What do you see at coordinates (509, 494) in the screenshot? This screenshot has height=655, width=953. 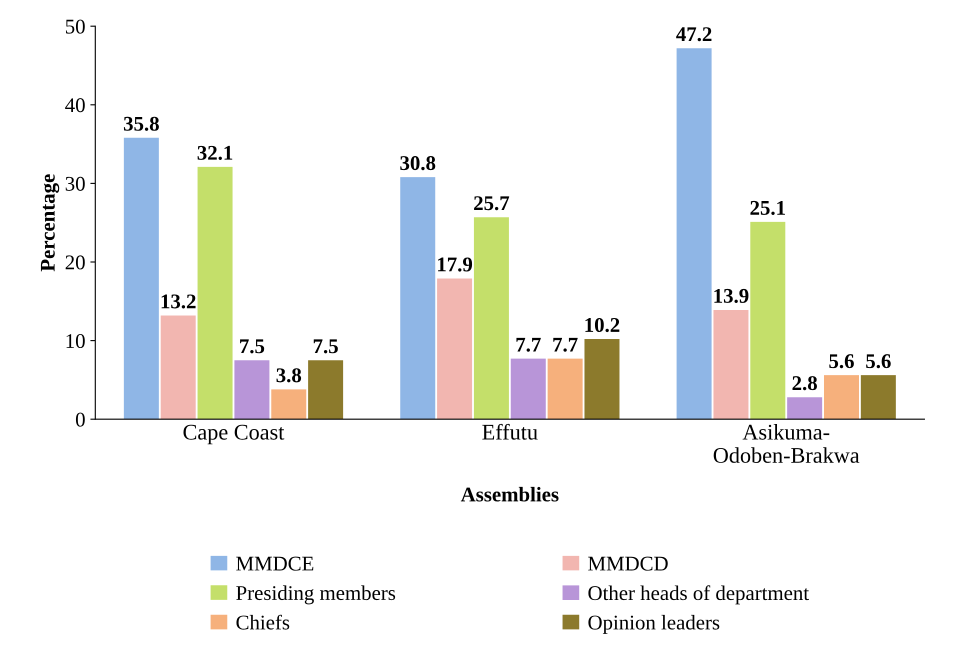 I see `x-axis-title: Assemblies` at bounding box center [509, 494].